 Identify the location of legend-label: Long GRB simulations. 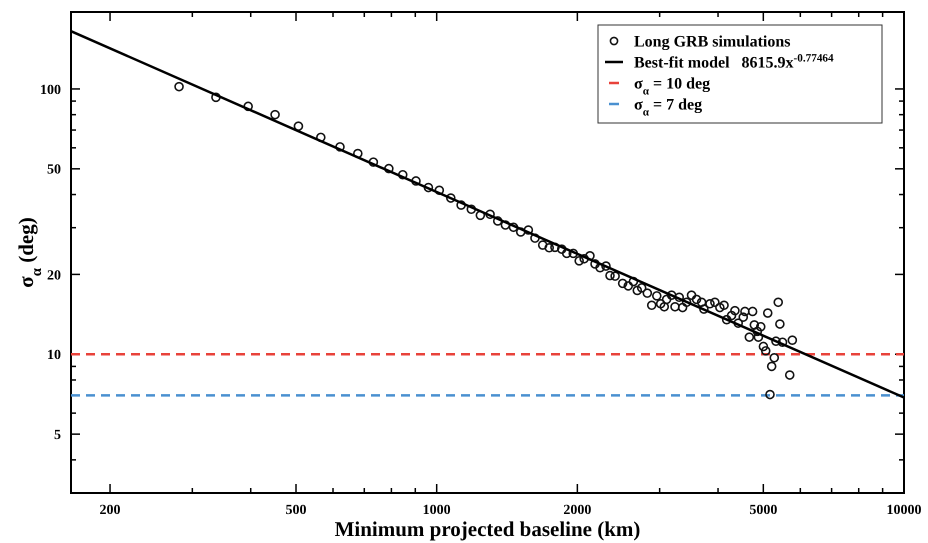
(712, 42).